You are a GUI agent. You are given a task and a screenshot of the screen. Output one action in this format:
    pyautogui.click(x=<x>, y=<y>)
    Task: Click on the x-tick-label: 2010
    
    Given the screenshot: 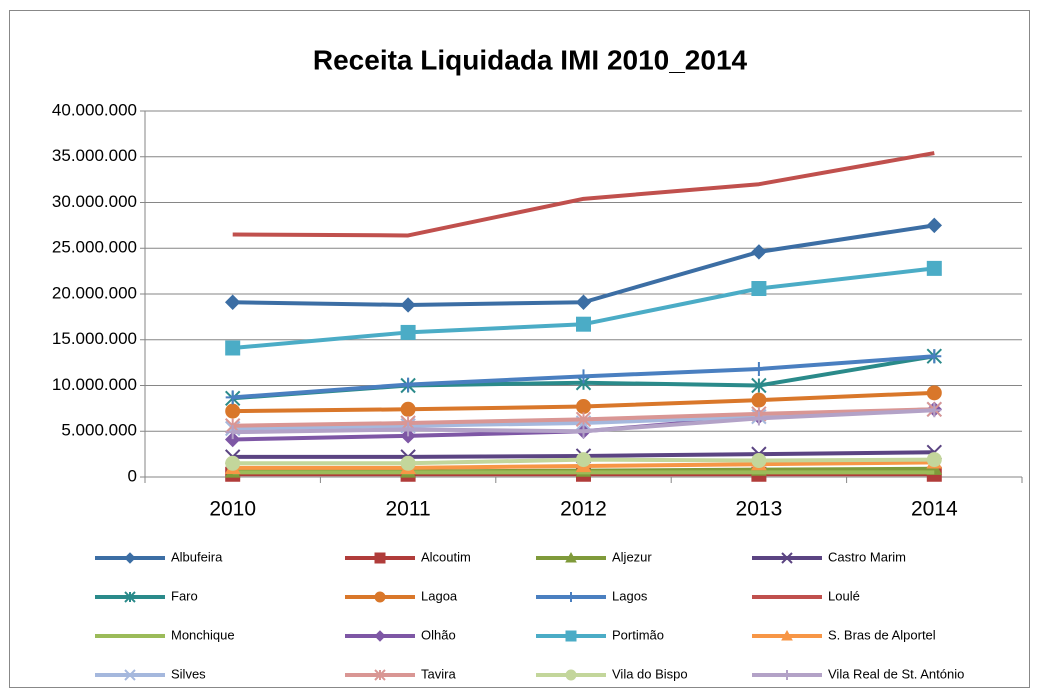 What is the action you would take?
    pyautogui.click(x=232, y=509)
    